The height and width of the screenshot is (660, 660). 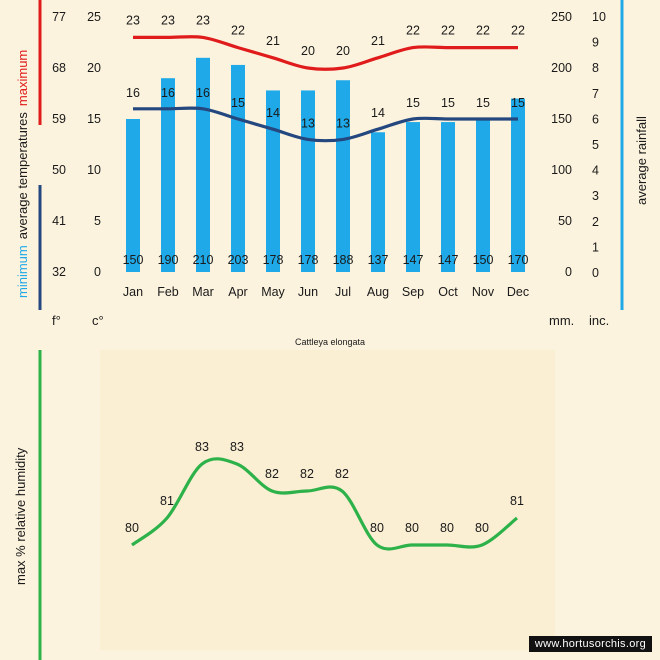 What do you see at coordinates (561, 144) in the screenshot?
I see `millimetre-axis: 250 200 150 100 50 0` at bounding box center [561, 144].